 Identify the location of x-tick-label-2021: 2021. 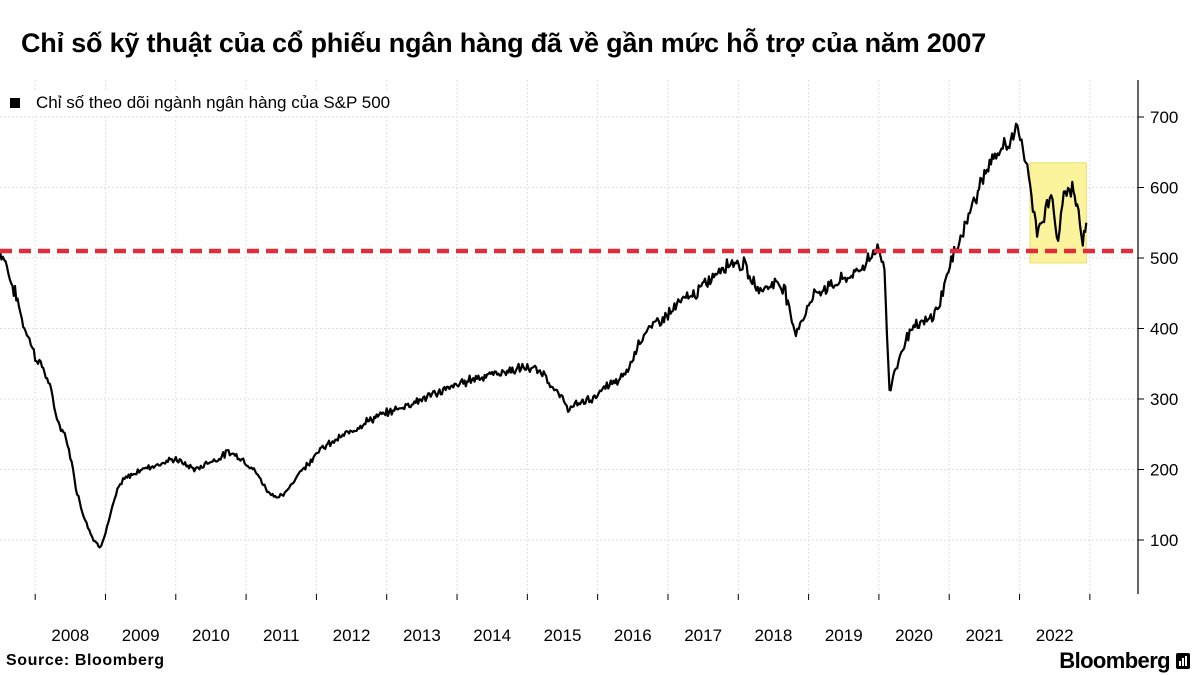
(984, 635).